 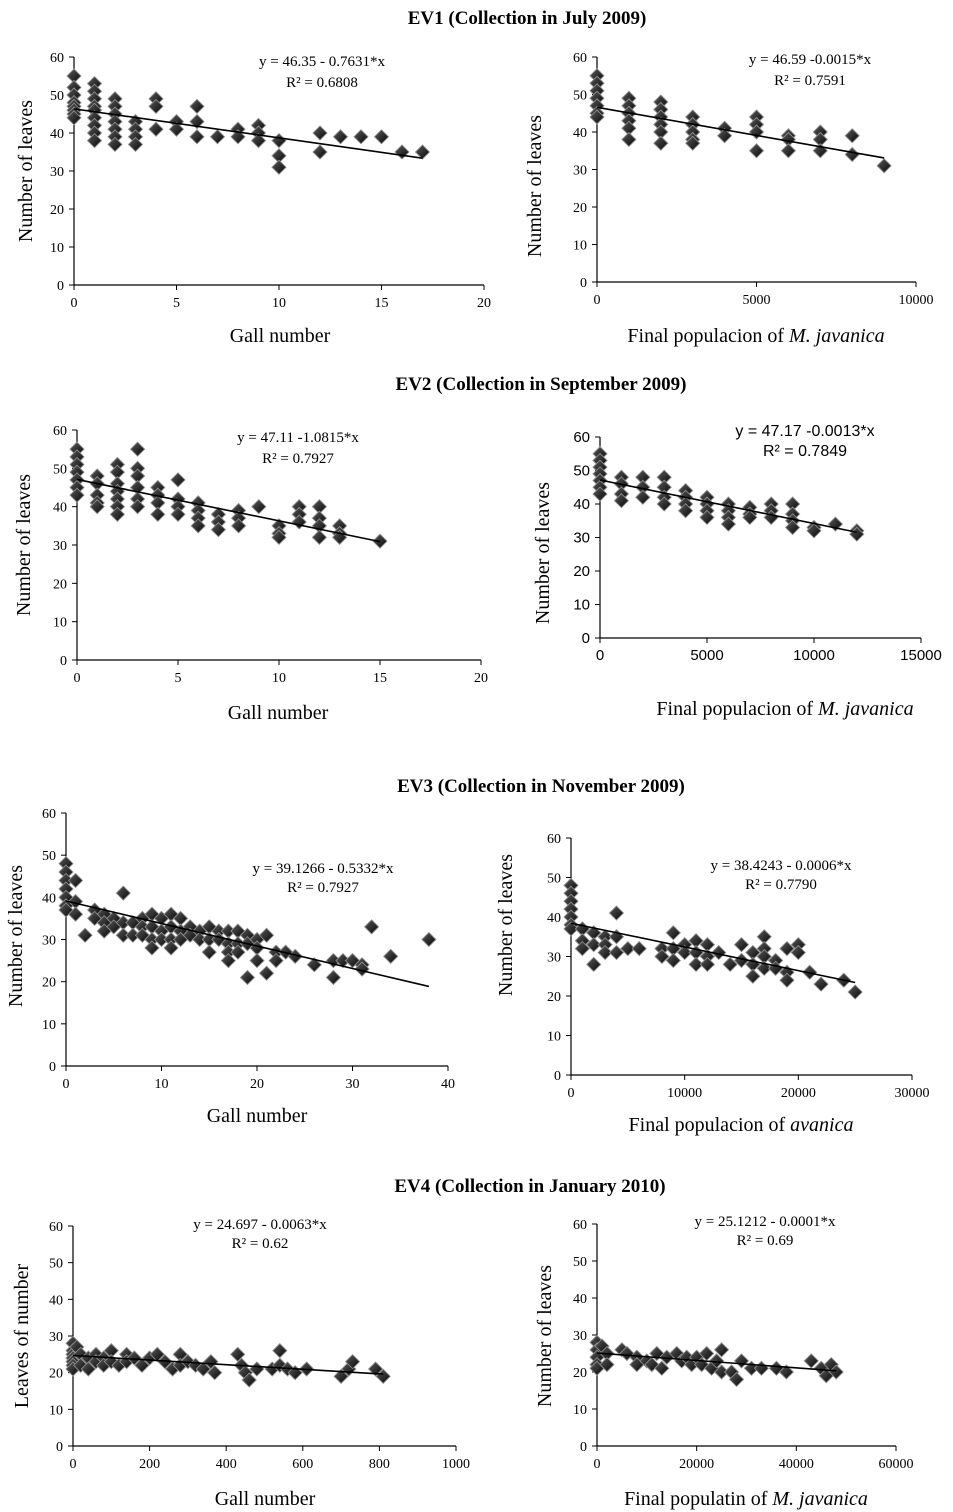 I want to click on regression-equation: y = 47.11 -1.0815*x, so click(x=298, y=438).